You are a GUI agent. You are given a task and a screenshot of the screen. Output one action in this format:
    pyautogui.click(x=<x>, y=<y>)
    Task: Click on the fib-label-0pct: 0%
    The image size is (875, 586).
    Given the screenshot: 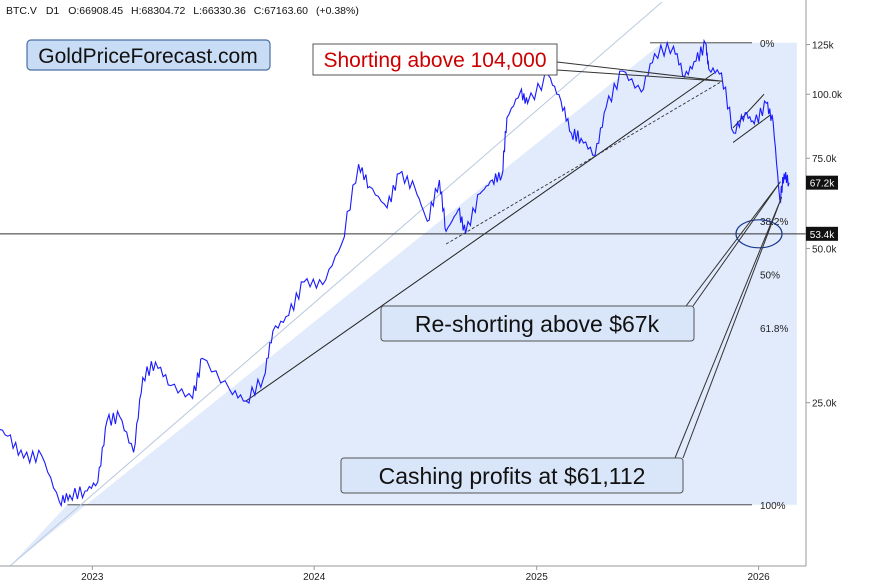 What is the action you would take?
    pyautogui.click(x=767, y=44)
    